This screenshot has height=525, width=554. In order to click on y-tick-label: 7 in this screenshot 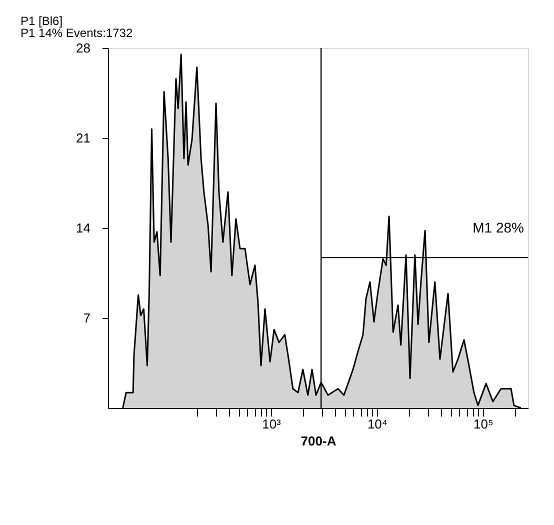, I will do `click(86, 318)`.